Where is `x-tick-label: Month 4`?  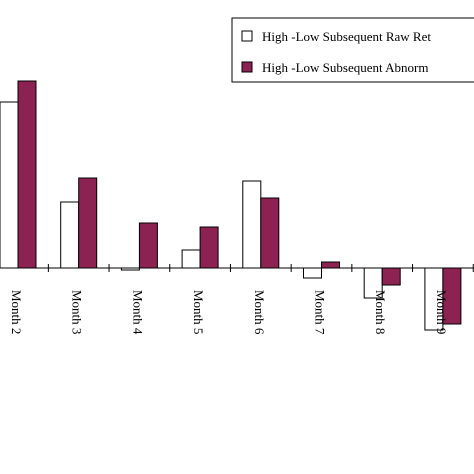
x-tick-label: Month 4 is located at coordinates (137, 312).